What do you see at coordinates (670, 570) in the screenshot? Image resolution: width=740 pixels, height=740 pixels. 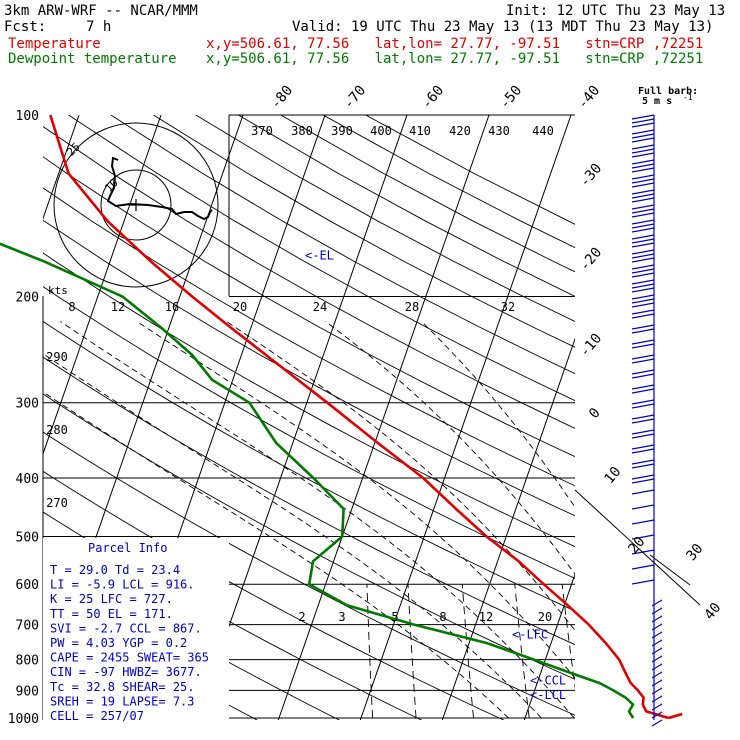 I see `isotherm-extension` at bounding box center [670, 570].